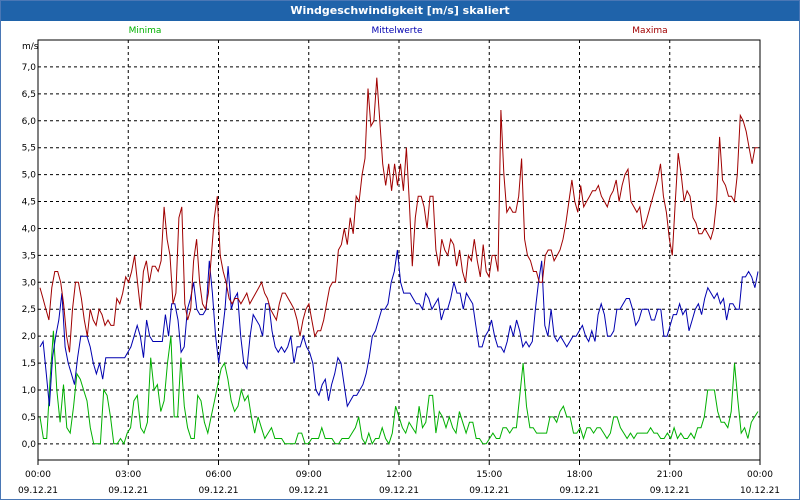 This screenshot has height=500, width=800. Describe the element at coordinates (489, 475) in the screenshot. I see `x-tick-time: 15:00` at that location.